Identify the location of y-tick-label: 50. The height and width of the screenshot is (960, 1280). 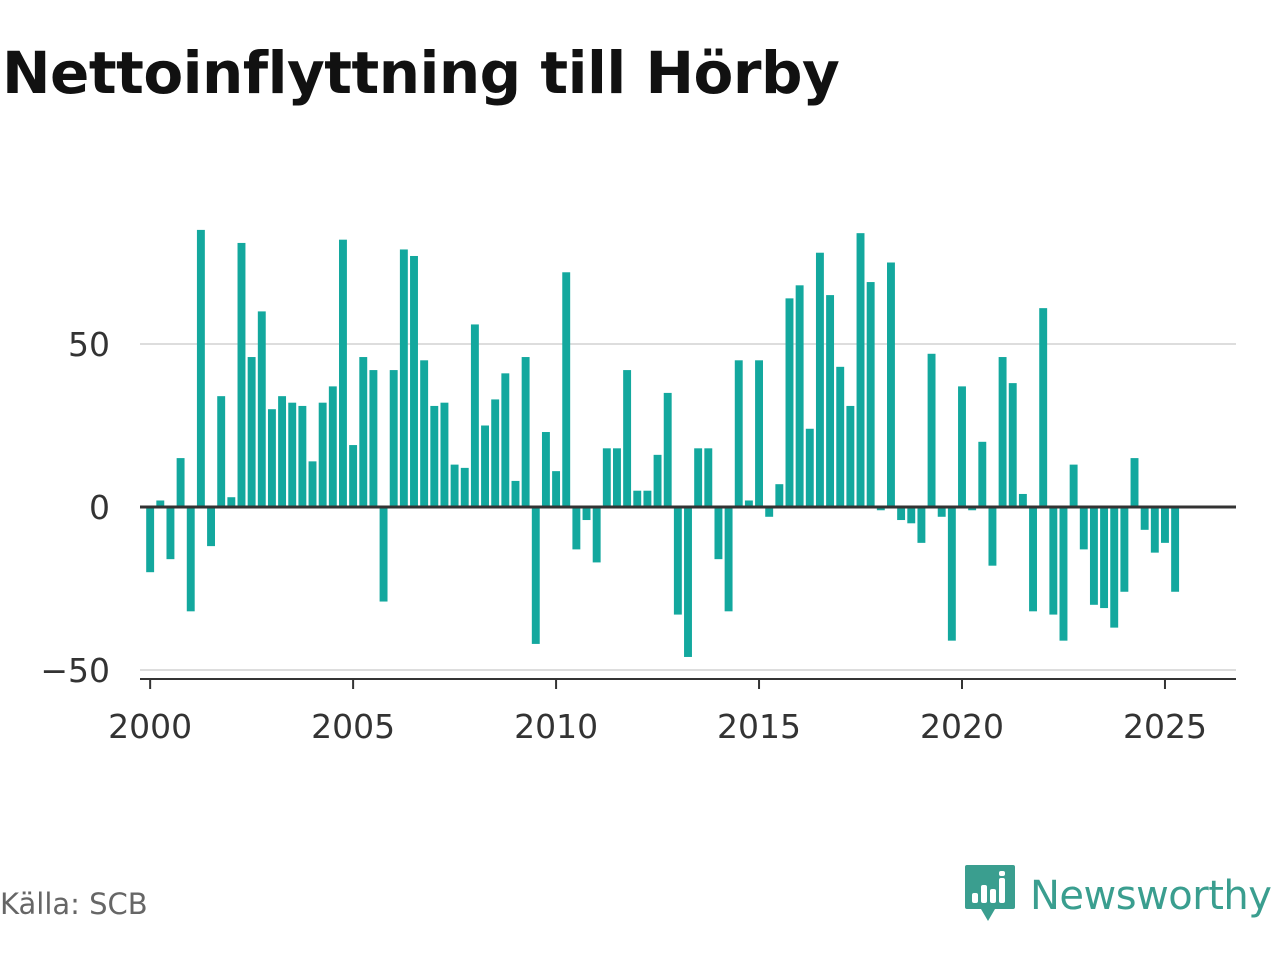
(89, 344).